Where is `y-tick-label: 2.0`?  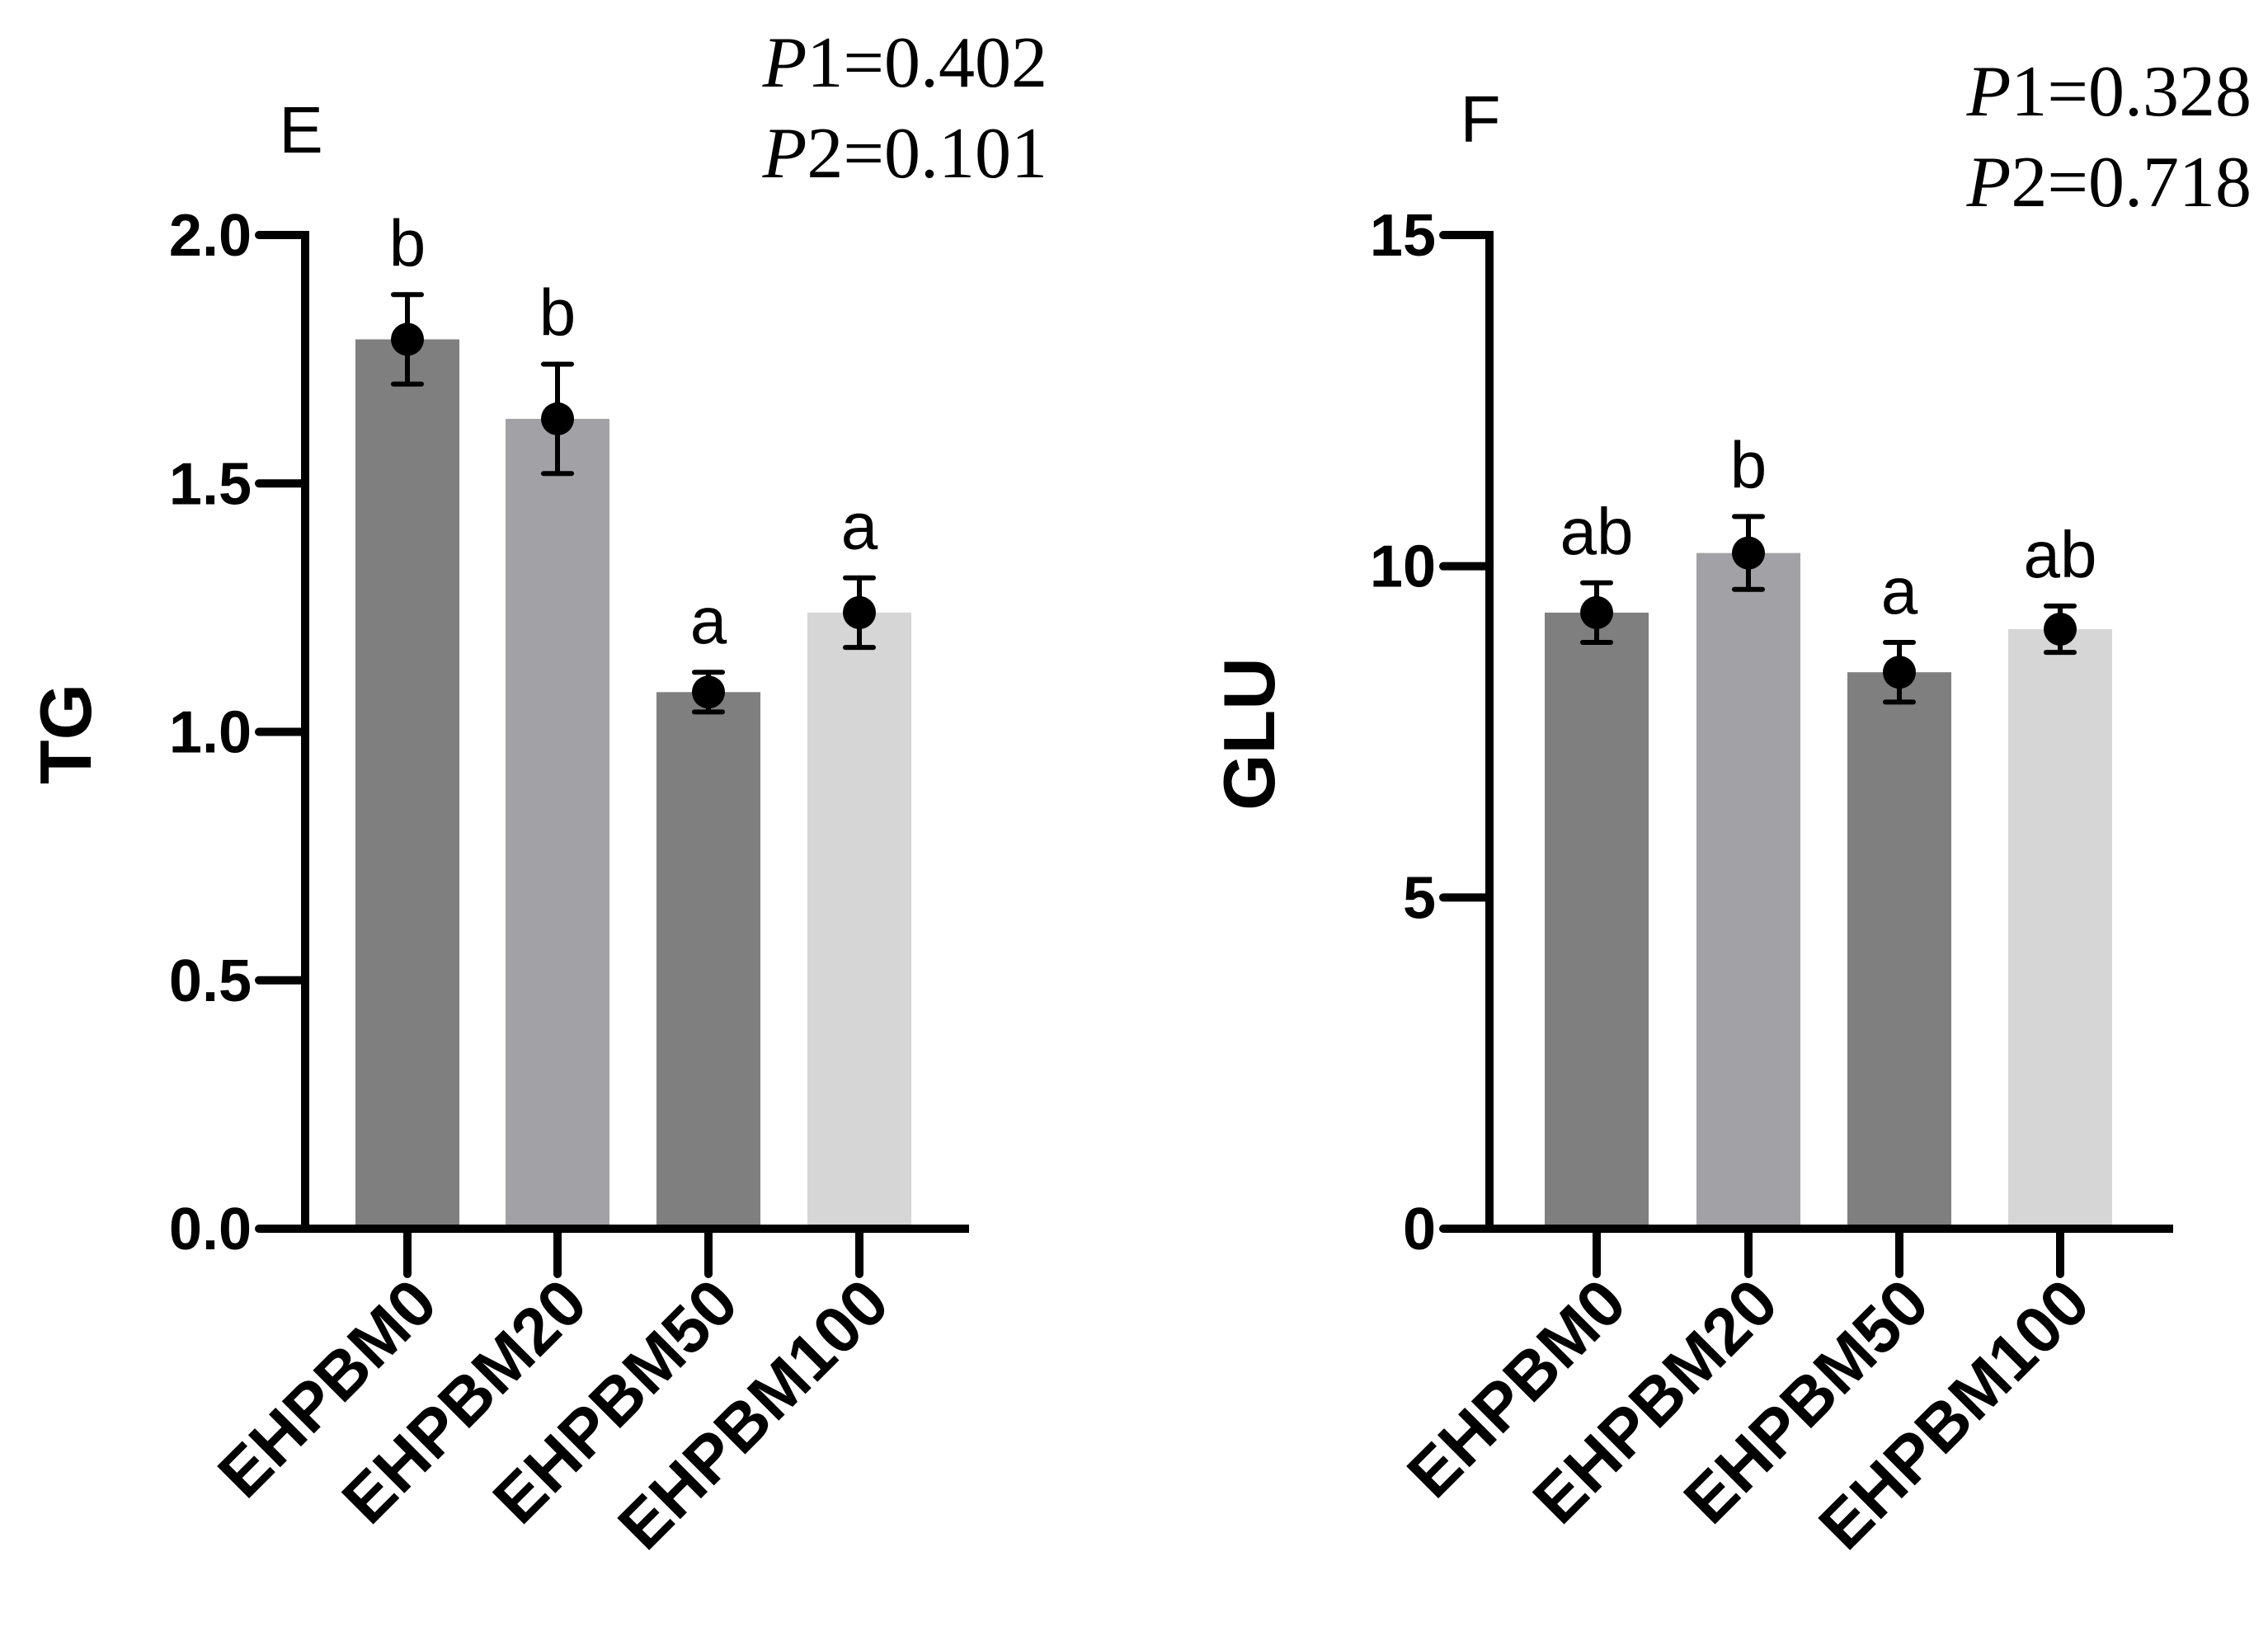
y-tick-label: 2.0 is located at coordinates (210, 236).